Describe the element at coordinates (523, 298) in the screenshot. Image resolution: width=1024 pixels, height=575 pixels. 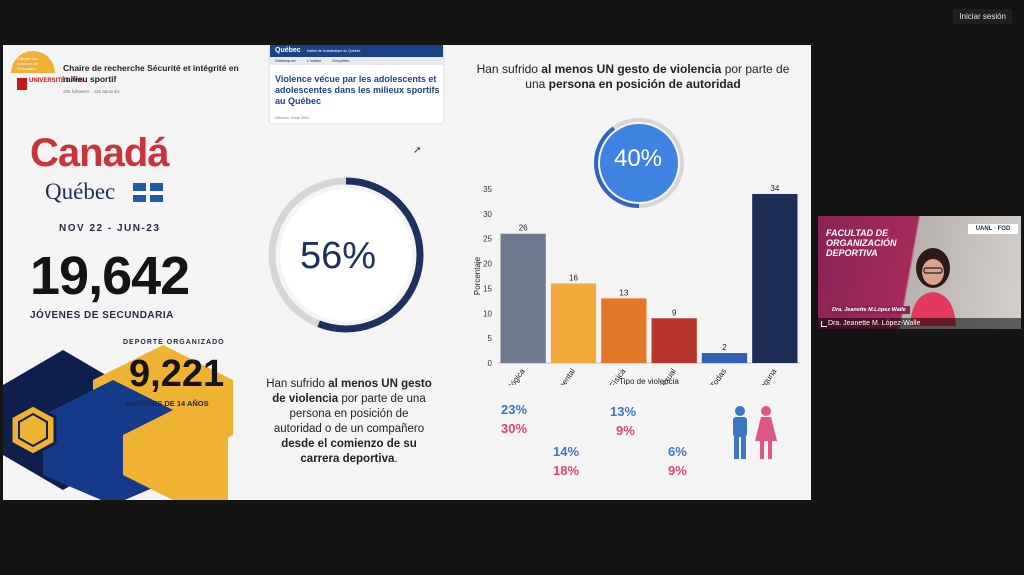
I see `bar-psicológica` at that location.